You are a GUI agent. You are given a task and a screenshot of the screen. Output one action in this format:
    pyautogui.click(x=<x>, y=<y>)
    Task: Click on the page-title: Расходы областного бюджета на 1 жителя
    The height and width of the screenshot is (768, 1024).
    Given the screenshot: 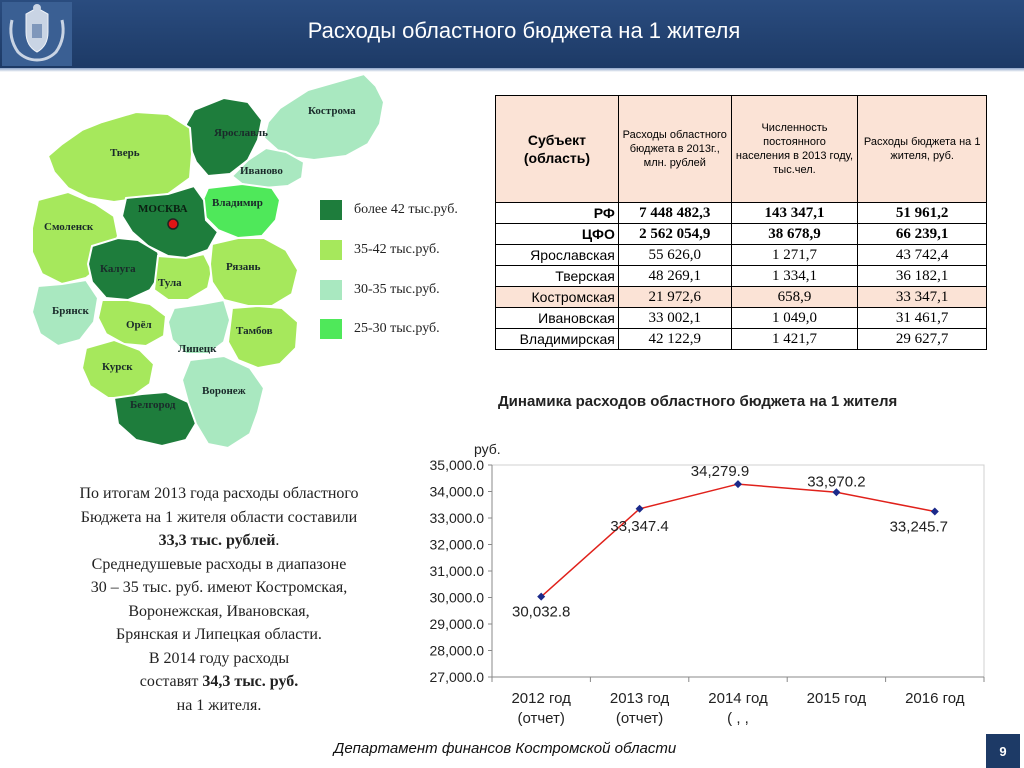 What is the action you would take?
    pyautogui.click(x=524, y=30)
    